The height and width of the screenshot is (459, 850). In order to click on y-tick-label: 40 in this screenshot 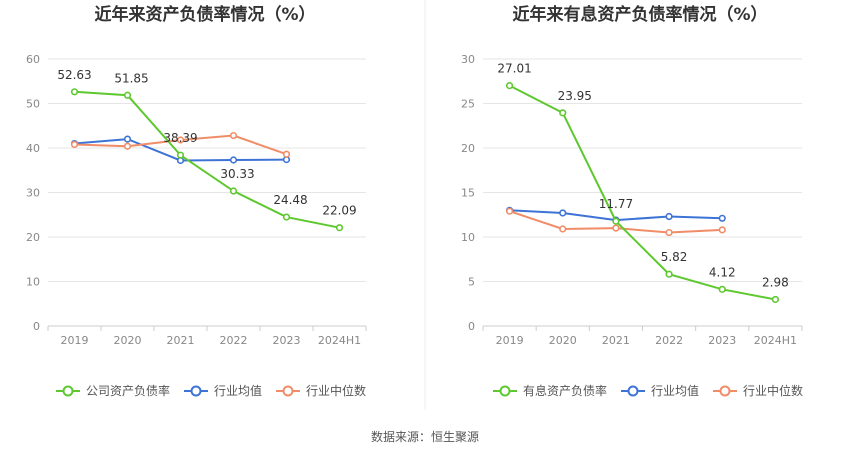, I will do `click(33, 148)`.